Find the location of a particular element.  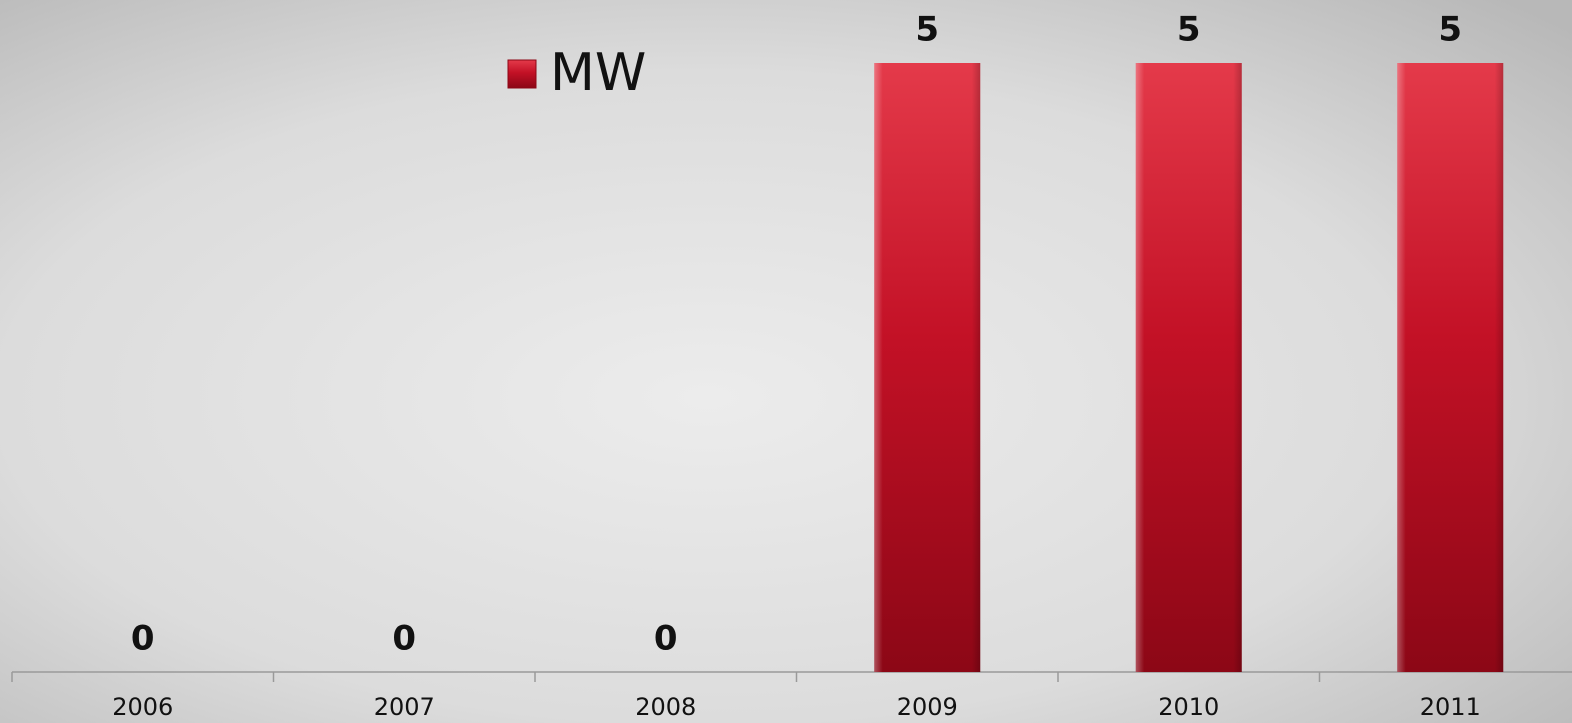

legend-swatch is located at coordinates (522, 74).